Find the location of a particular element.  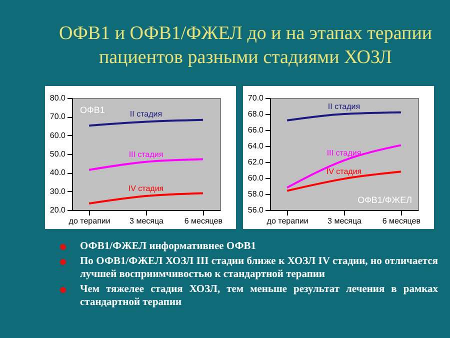

y-tick-label: 56.0 is located at coordinates (256, 210).